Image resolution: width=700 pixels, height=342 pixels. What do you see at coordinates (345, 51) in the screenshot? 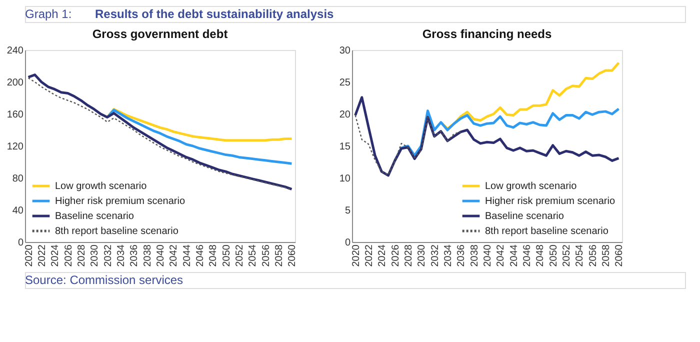
I see `y-tick-label: 30` at bounding box center [345, 51].